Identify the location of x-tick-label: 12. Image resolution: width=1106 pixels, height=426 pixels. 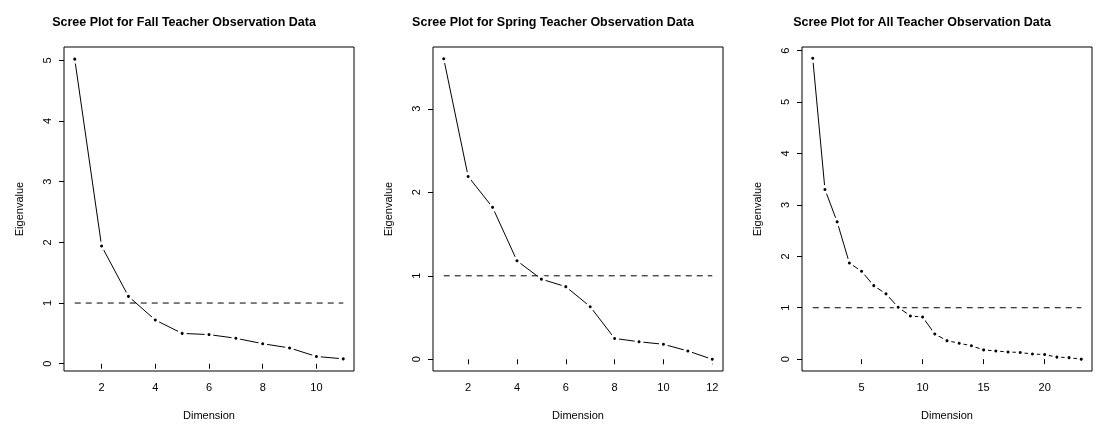
(712, 386).